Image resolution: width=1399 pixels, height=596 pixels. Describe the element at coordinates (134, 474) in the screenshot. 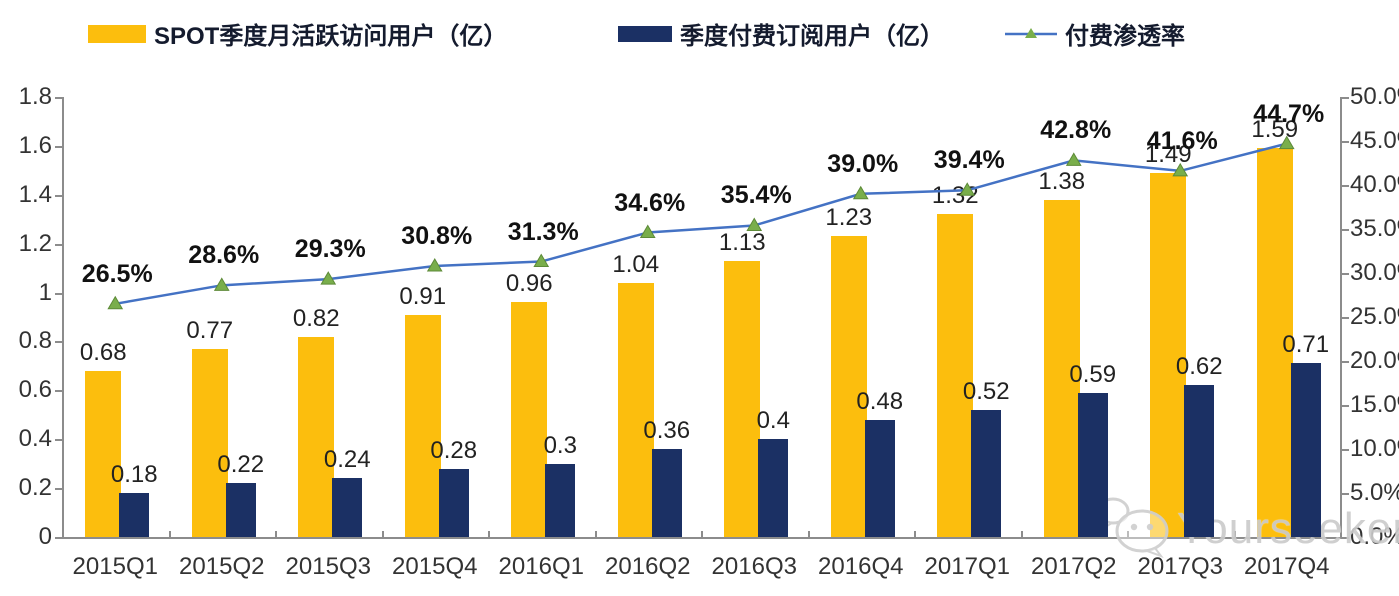

I see `bar-subscribers-value-label: 0.18` at that location.